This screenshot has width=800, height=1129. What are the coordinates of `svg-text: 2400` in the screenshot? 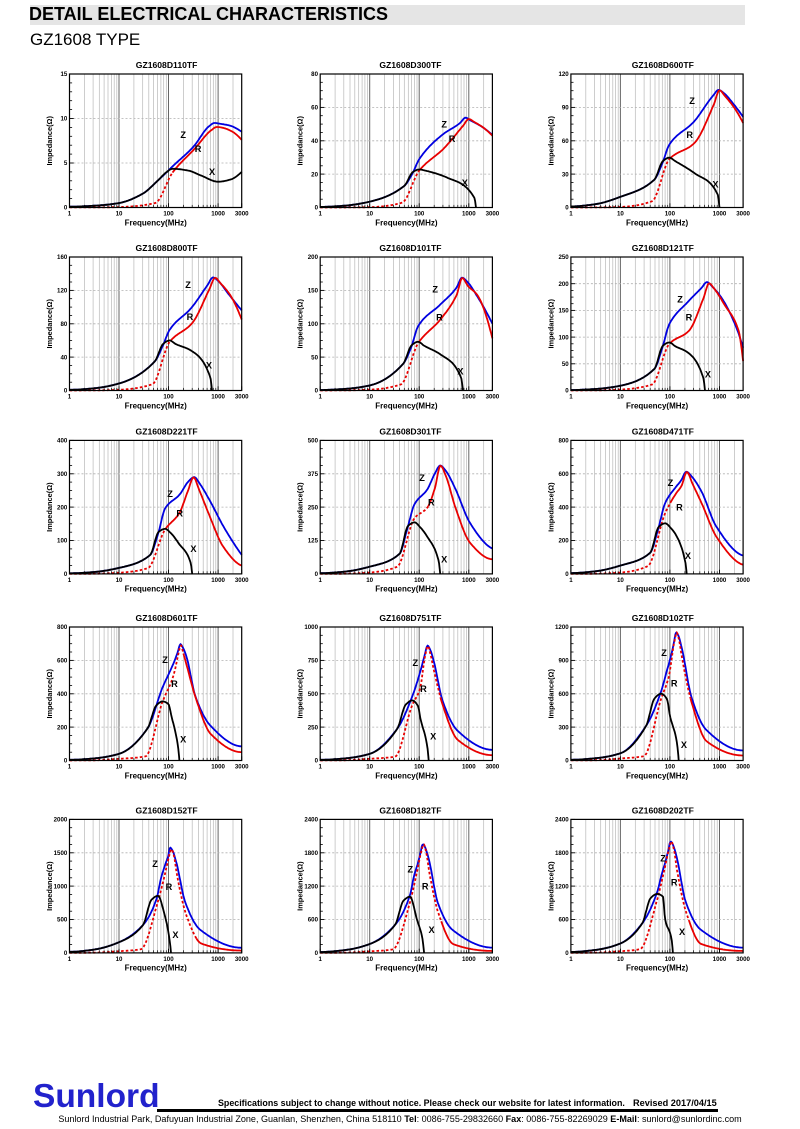 It's located at (311, 820).